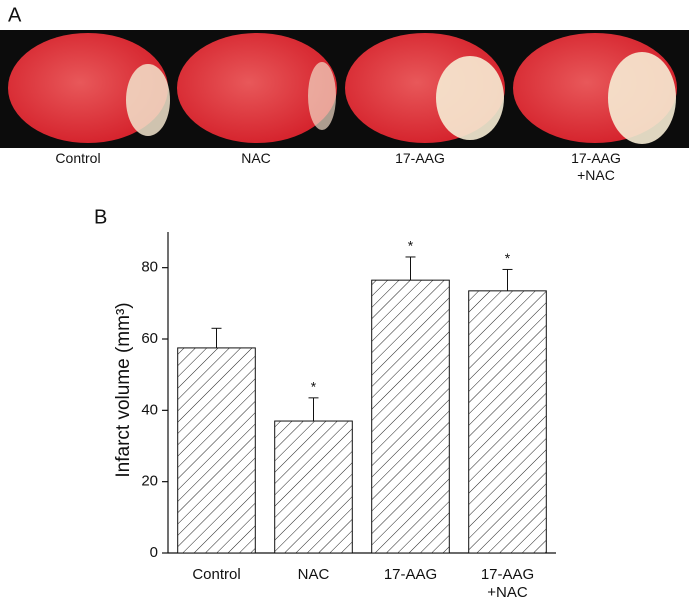  What do you see at coordinates (149, 267) in the screenshot?
I see `y-tick-label: 80` at bounding box center [149, 267].